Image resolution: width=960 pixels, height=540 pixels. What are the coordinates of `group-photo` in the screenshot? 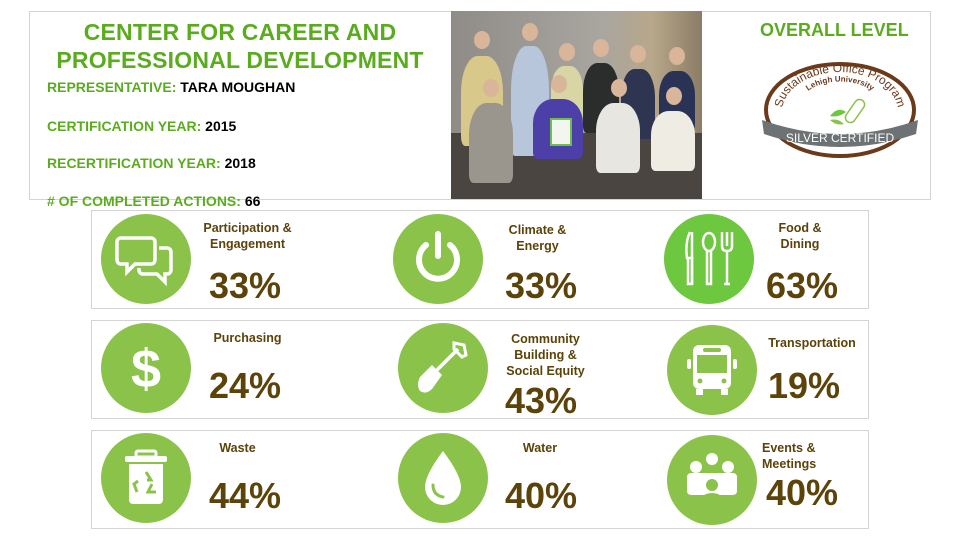 It's located at (576, 105).